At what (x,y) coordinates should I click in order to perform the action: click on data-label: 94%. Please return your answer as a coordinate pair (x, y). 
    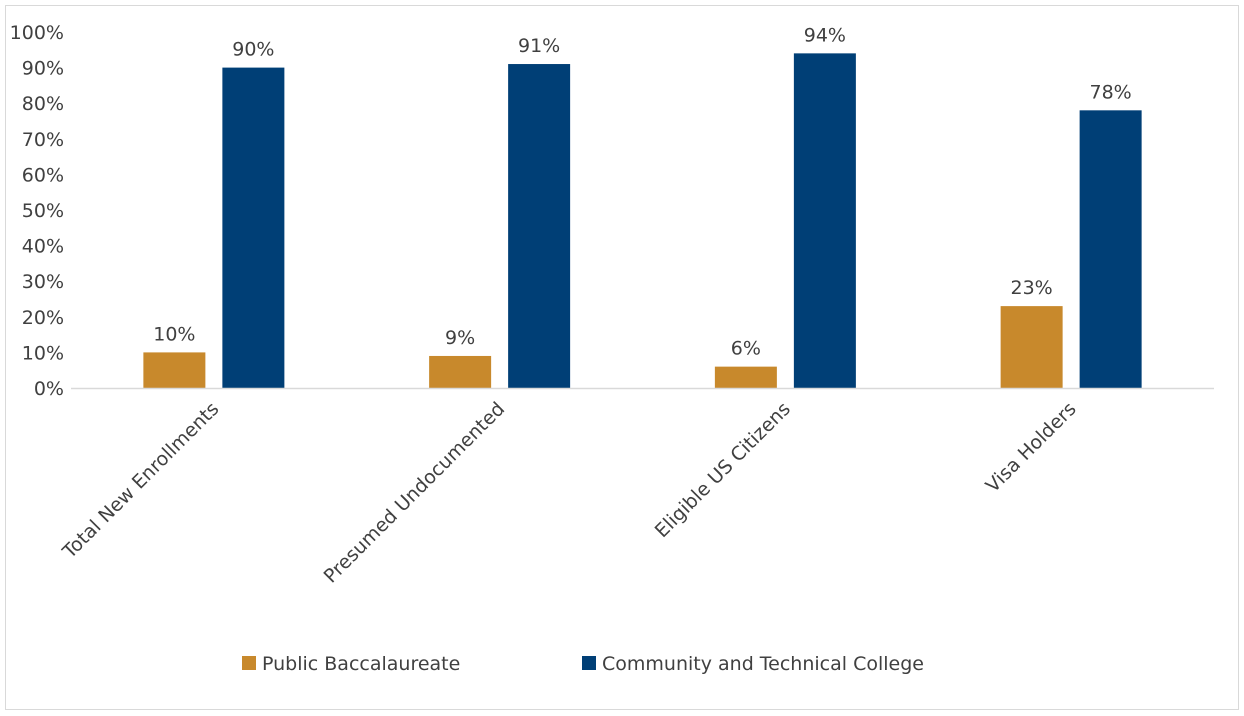
    Looking at the image, I should click on (825, 35).